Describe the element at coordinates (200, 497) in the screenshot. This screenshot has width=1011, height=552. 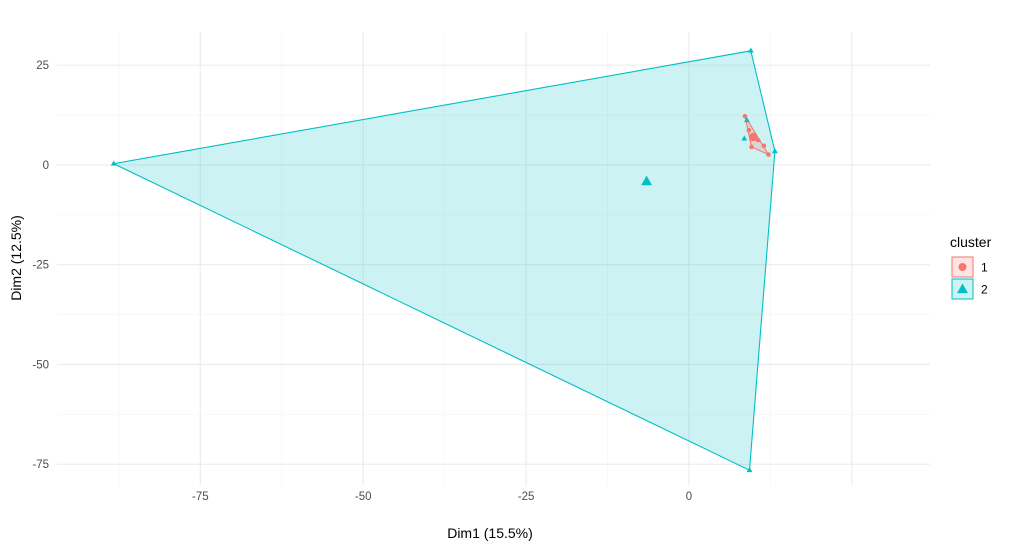
I see `x-tick-label: -75` at that location.